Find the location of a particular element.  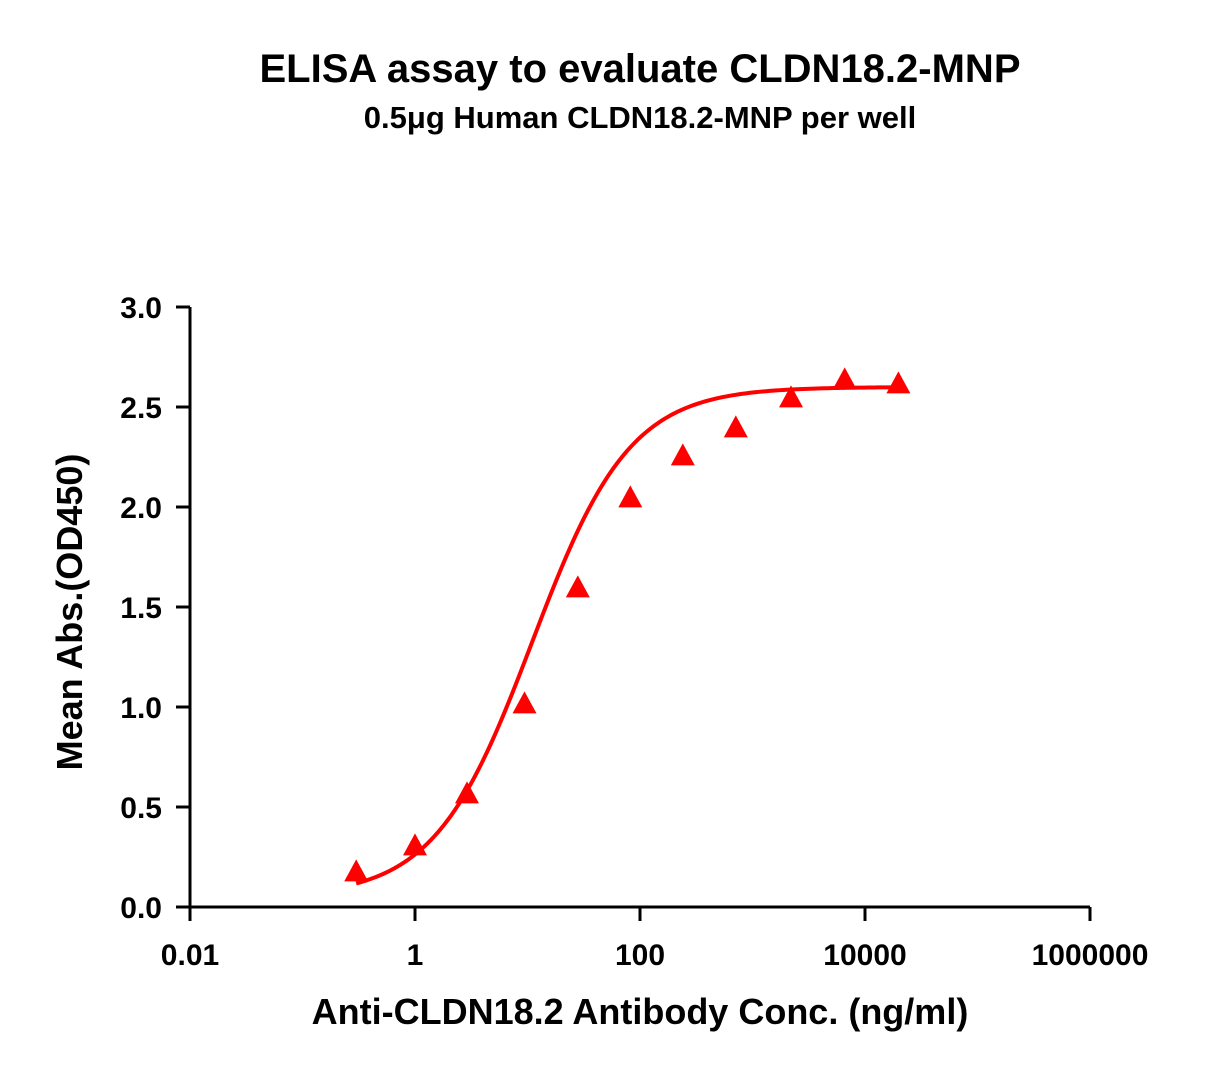

y-tick-label: 0.0 is located at coordinates (141, 908).